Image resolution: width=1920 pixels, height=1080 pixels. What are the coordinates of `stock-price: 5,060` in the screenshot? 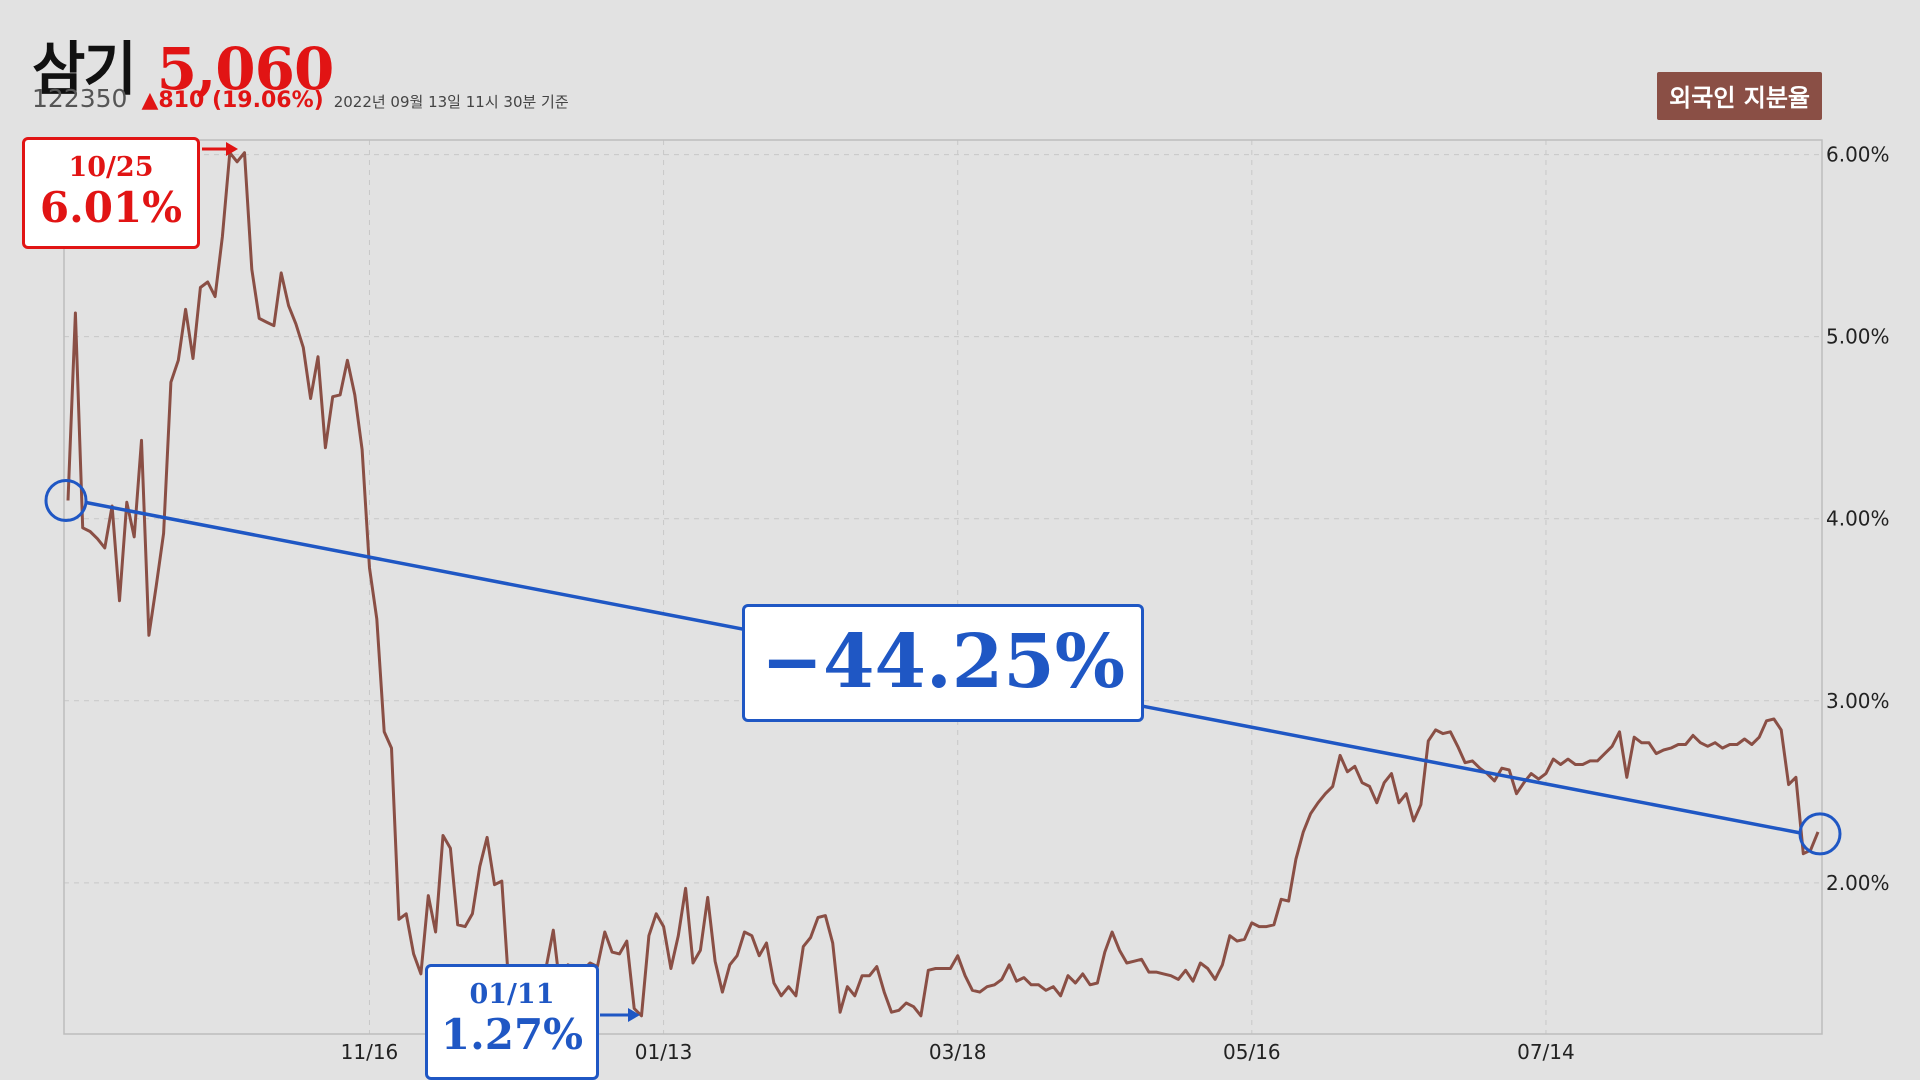 It's located at (245, 69).